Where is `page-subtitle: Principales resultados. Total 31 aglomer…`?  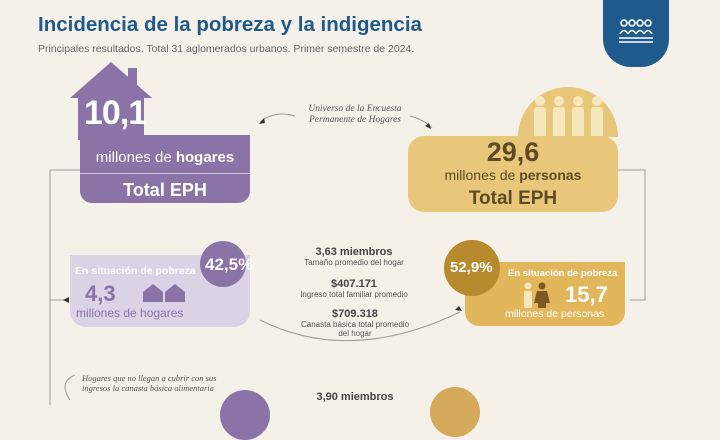
page-subtitle: Principales resultados. Total 31 aglomer… is located at coordinates (226, 49).